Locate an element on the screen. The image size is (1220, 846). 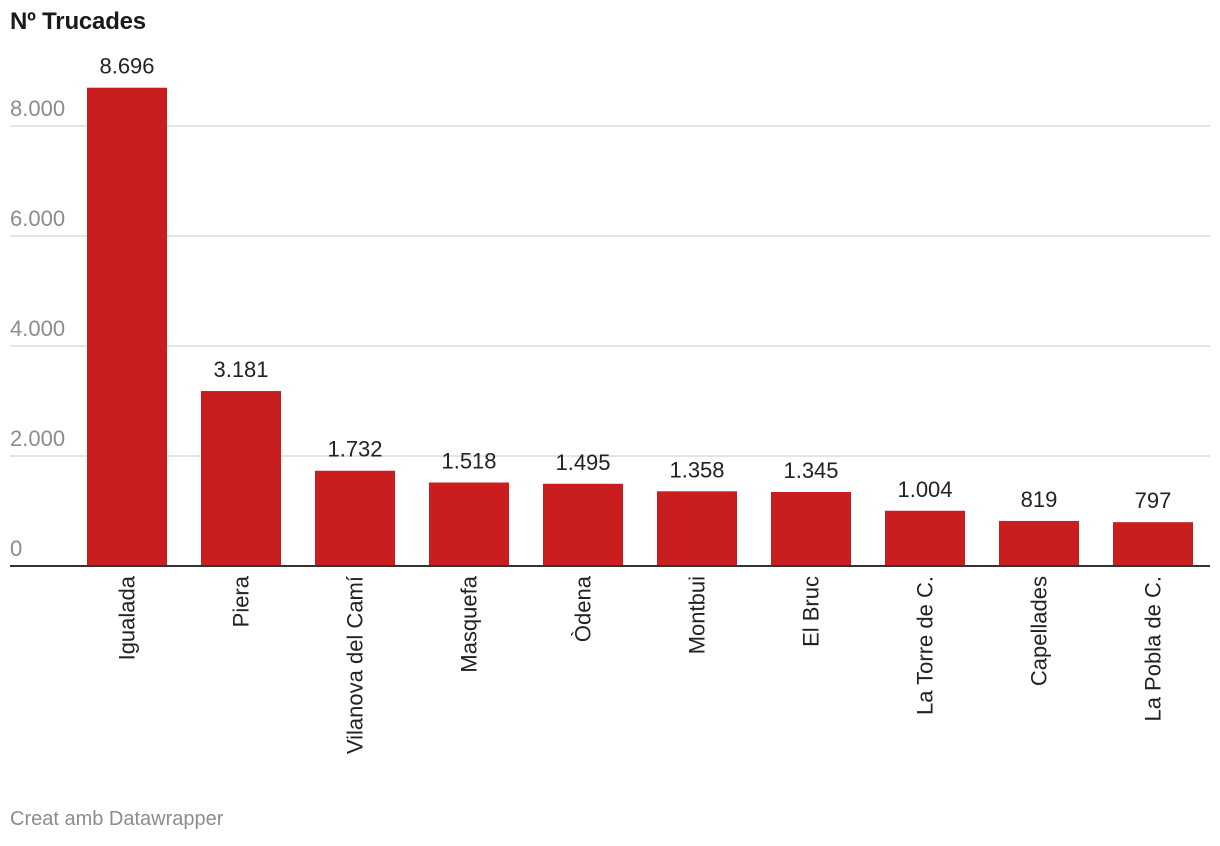
credit-text: Creat amb Datawrapper is located at coordinates (117, 819).